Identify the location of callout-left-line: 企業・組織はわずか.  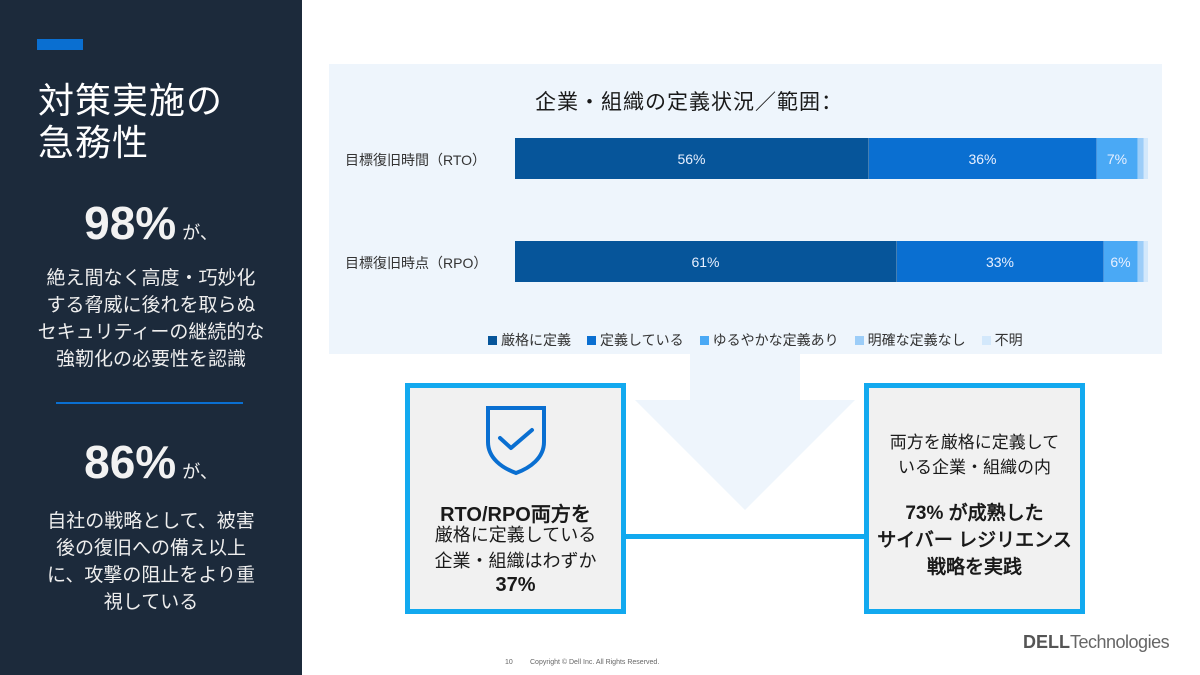
(515, 561).